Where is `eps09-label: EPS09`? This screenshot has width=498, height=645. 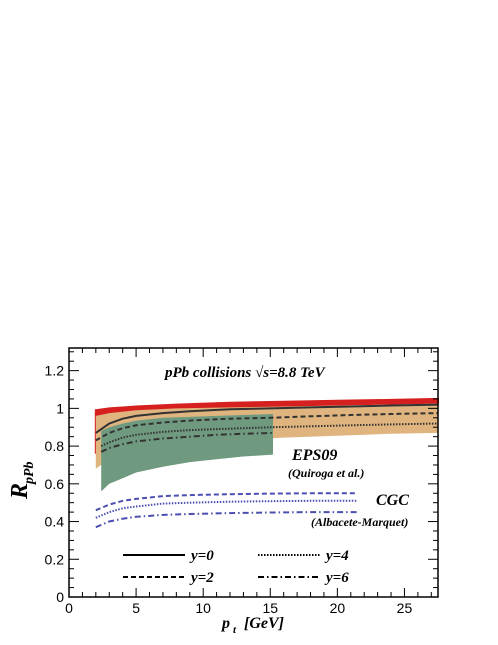
eps09-label: EPS09 is located at coordinates (314, 455).